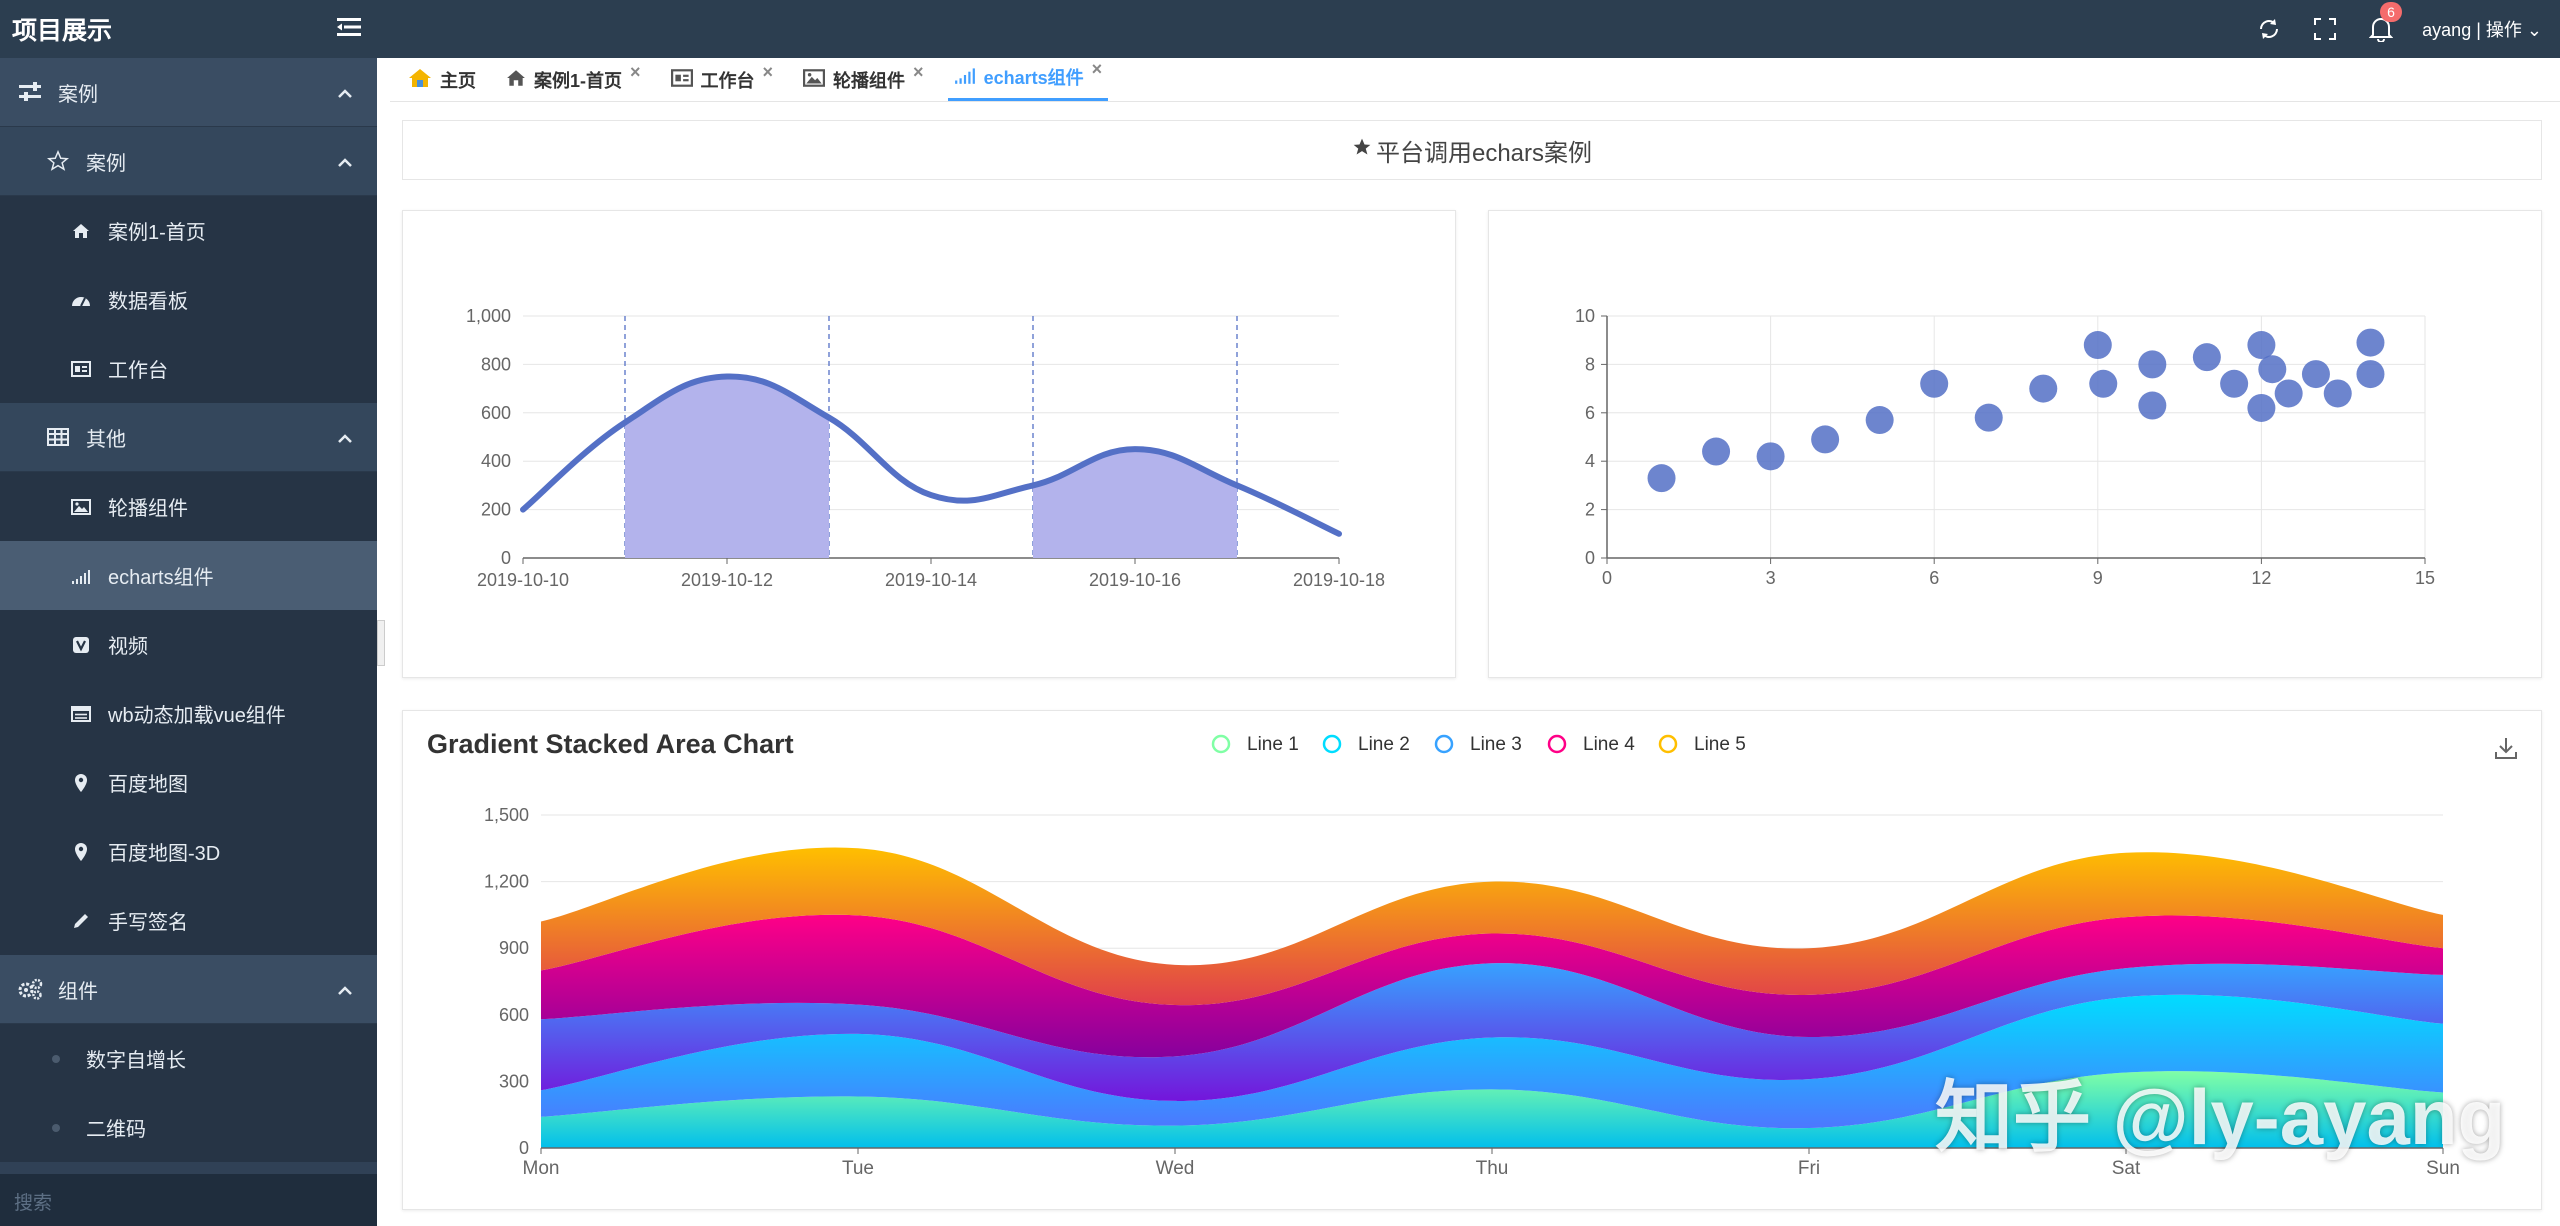 The height and width of the screenshot is (1226, 2560). What do you see at coordinates (188, 437) in the screenshot?
I see `sidebar-subgroup-other: 其他` at bounding box center [188, 437].